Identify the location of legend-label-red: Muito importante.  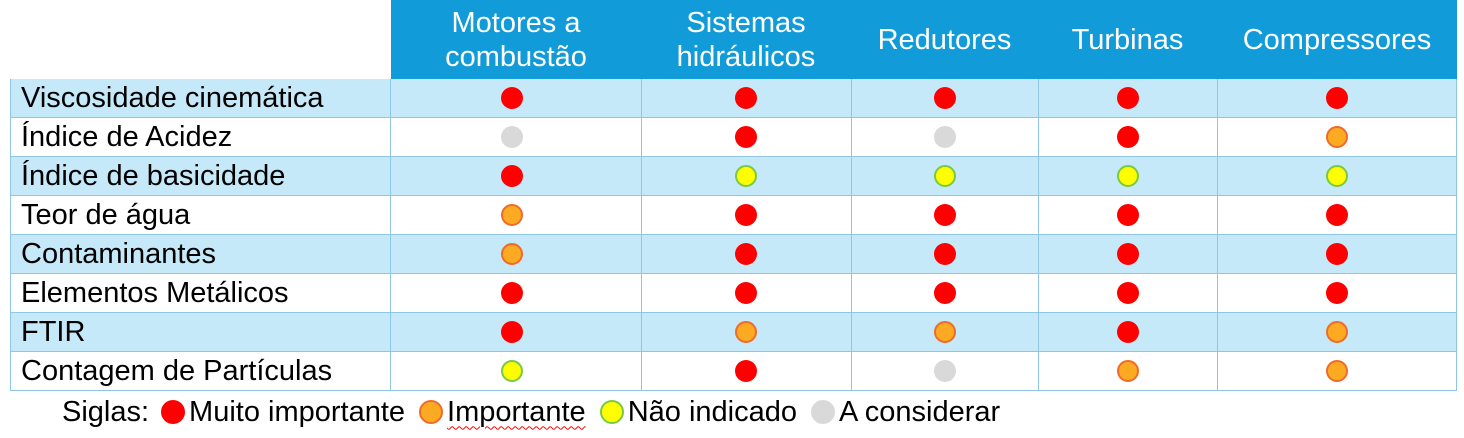
(297, 411).